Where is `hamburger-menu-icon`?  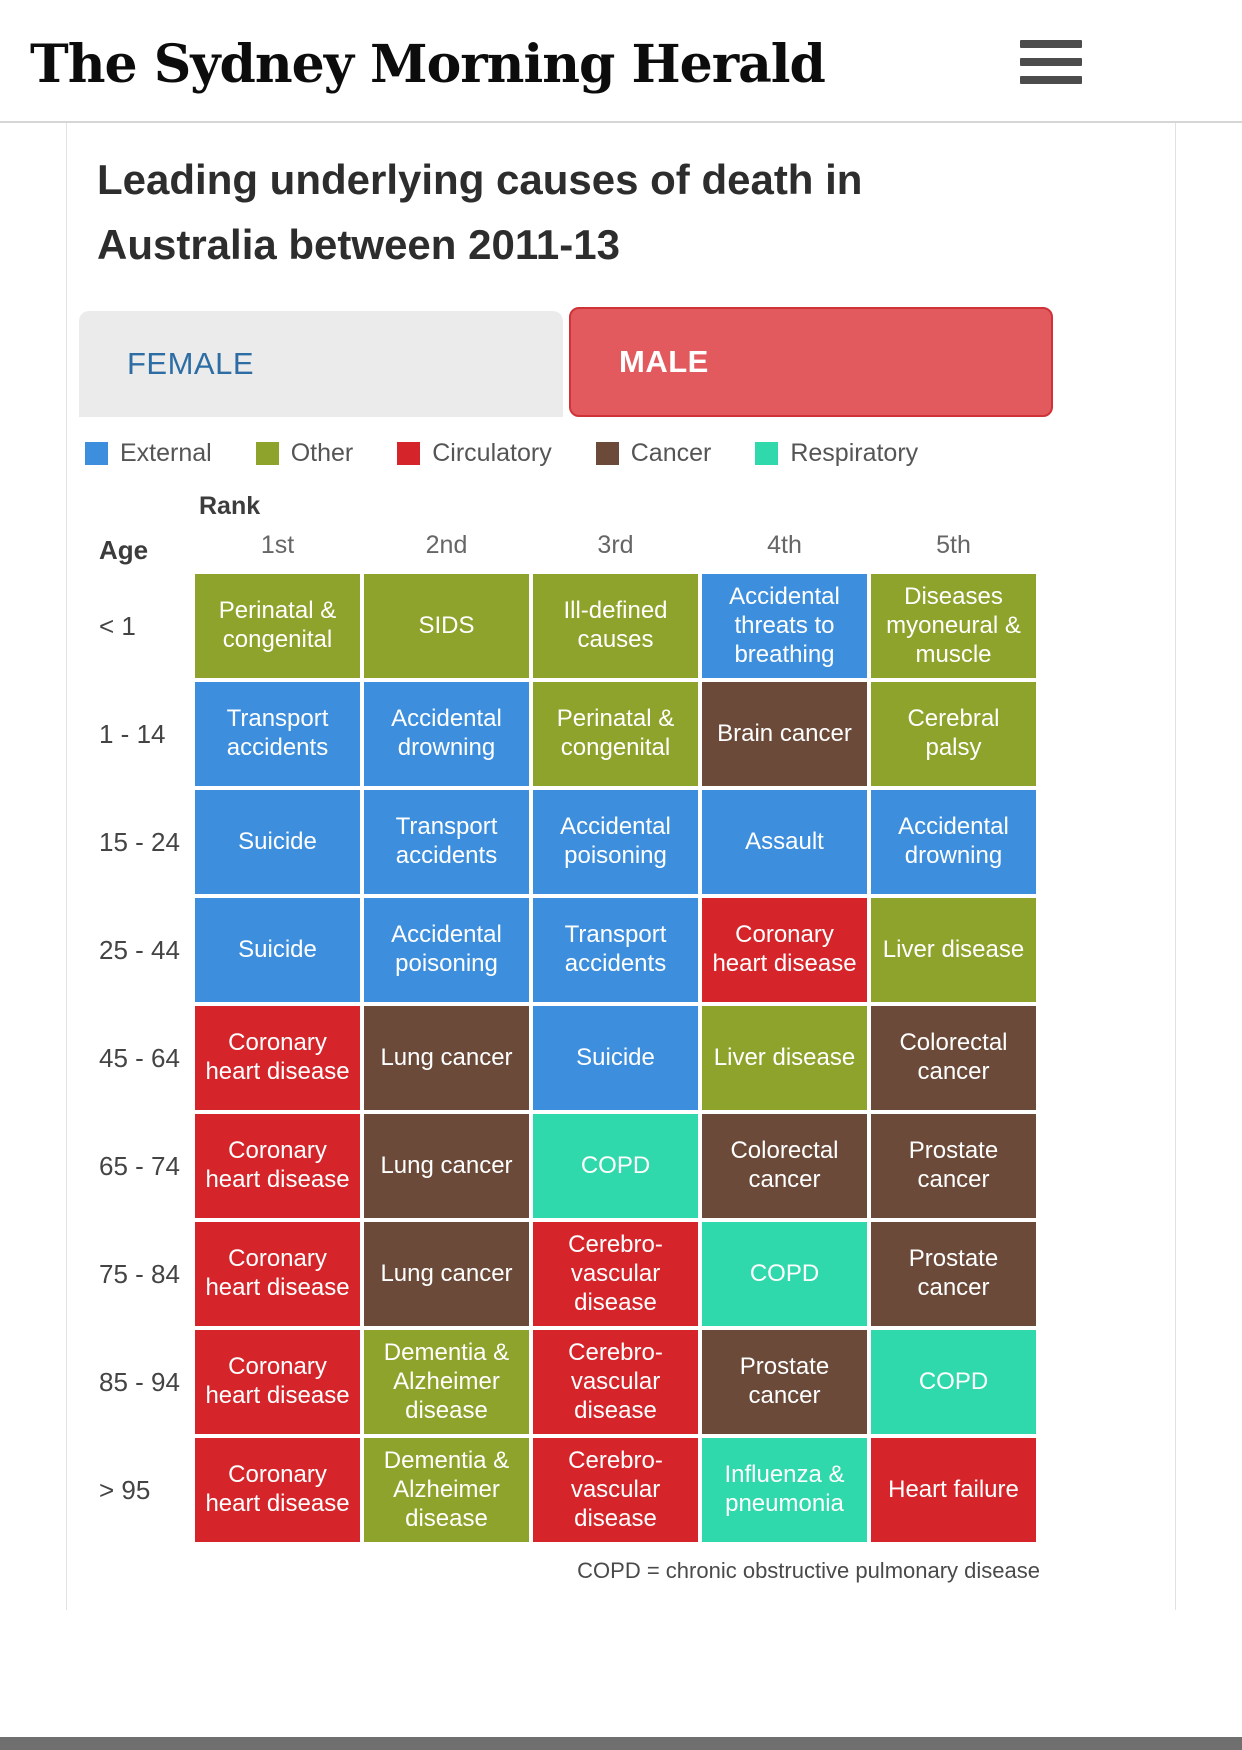 hamburger-menu-icon is located at coordinates (1051, 62).